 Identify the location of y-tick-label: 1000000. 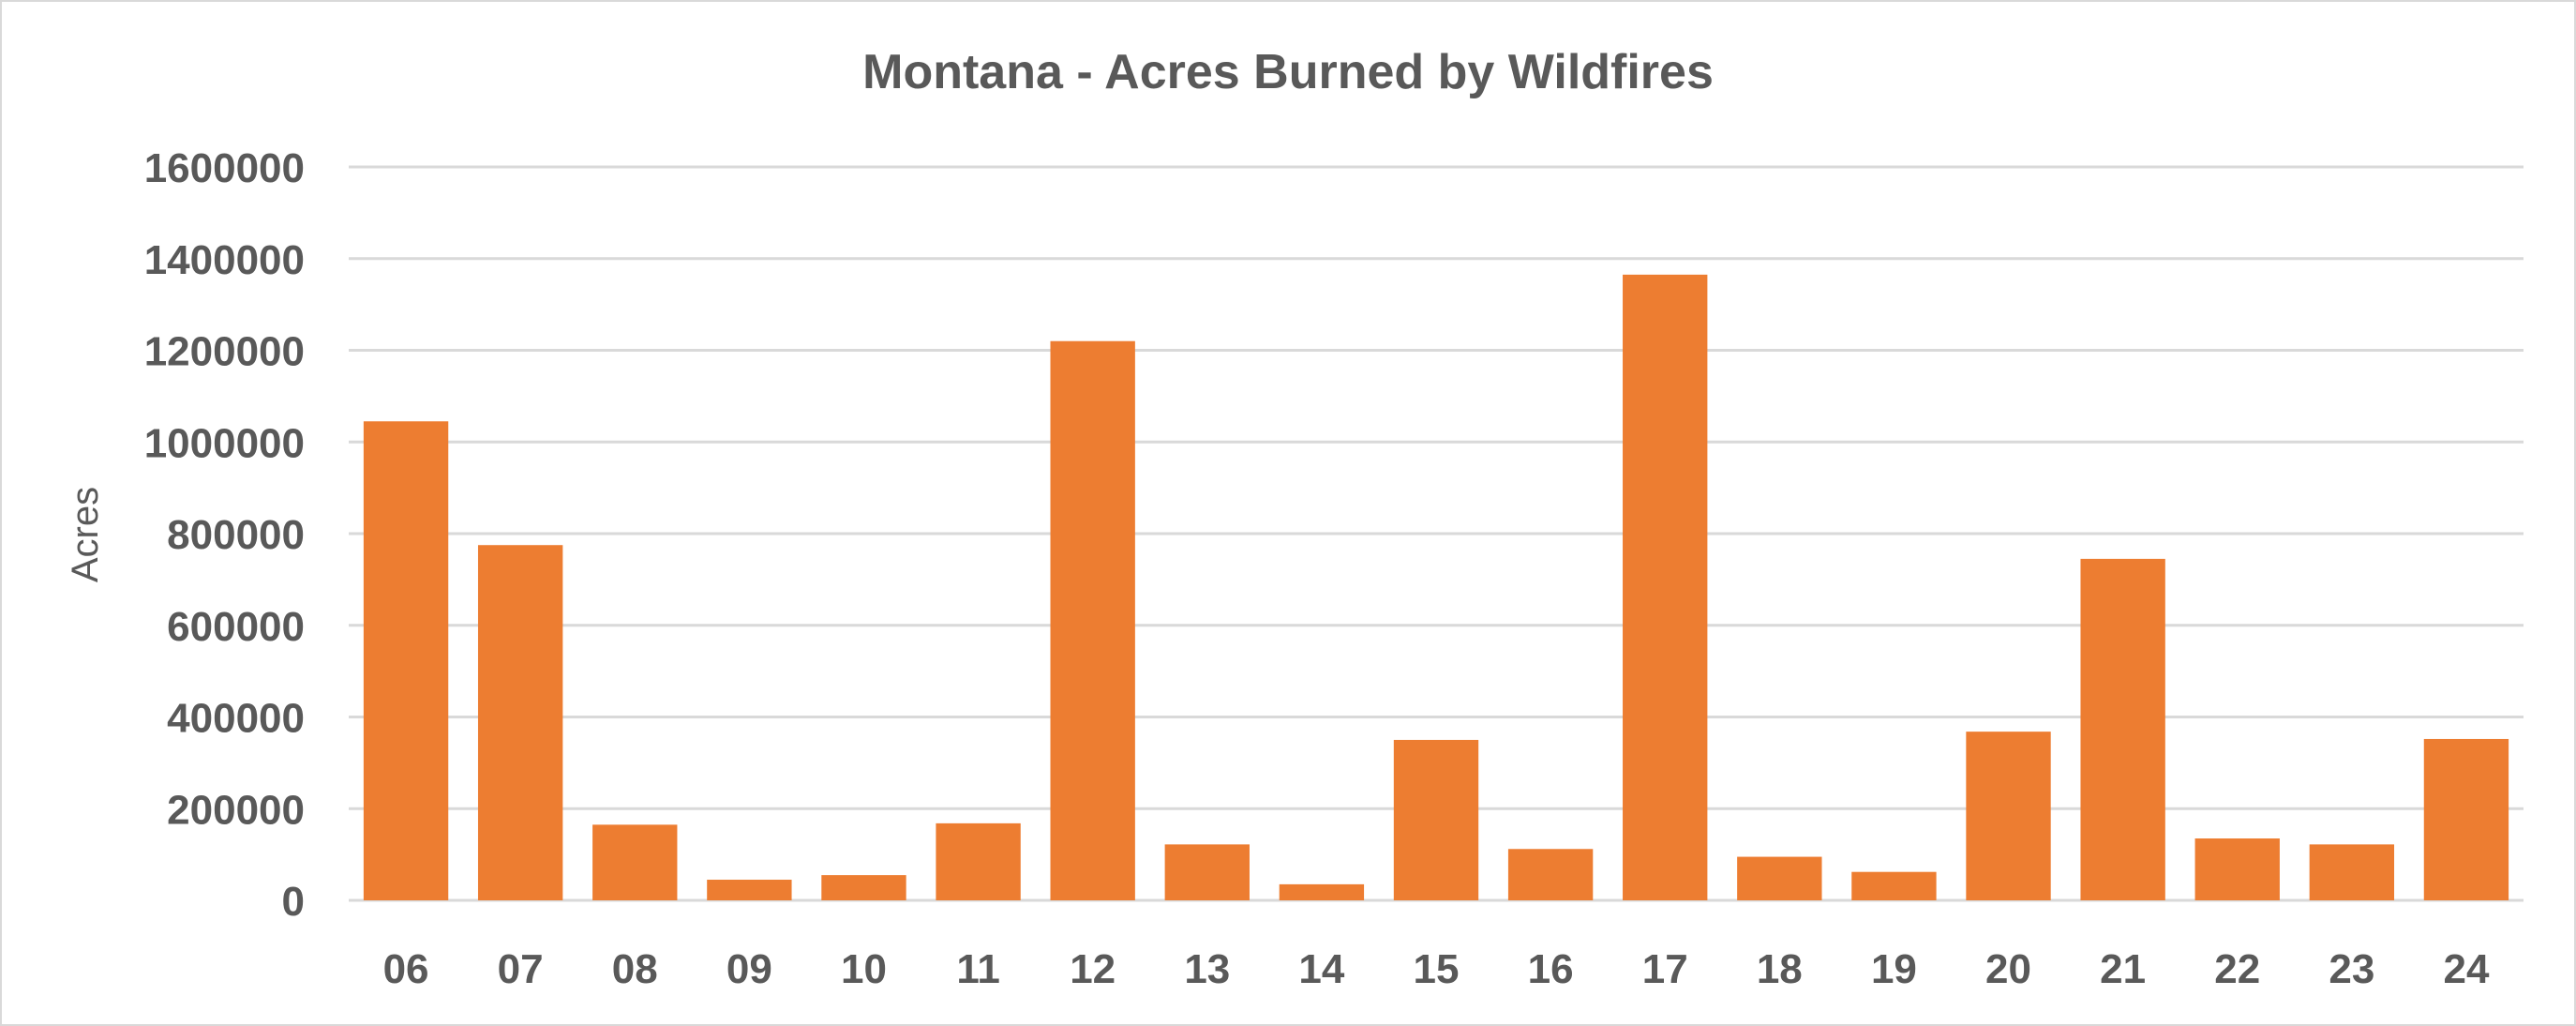
(225, 443).